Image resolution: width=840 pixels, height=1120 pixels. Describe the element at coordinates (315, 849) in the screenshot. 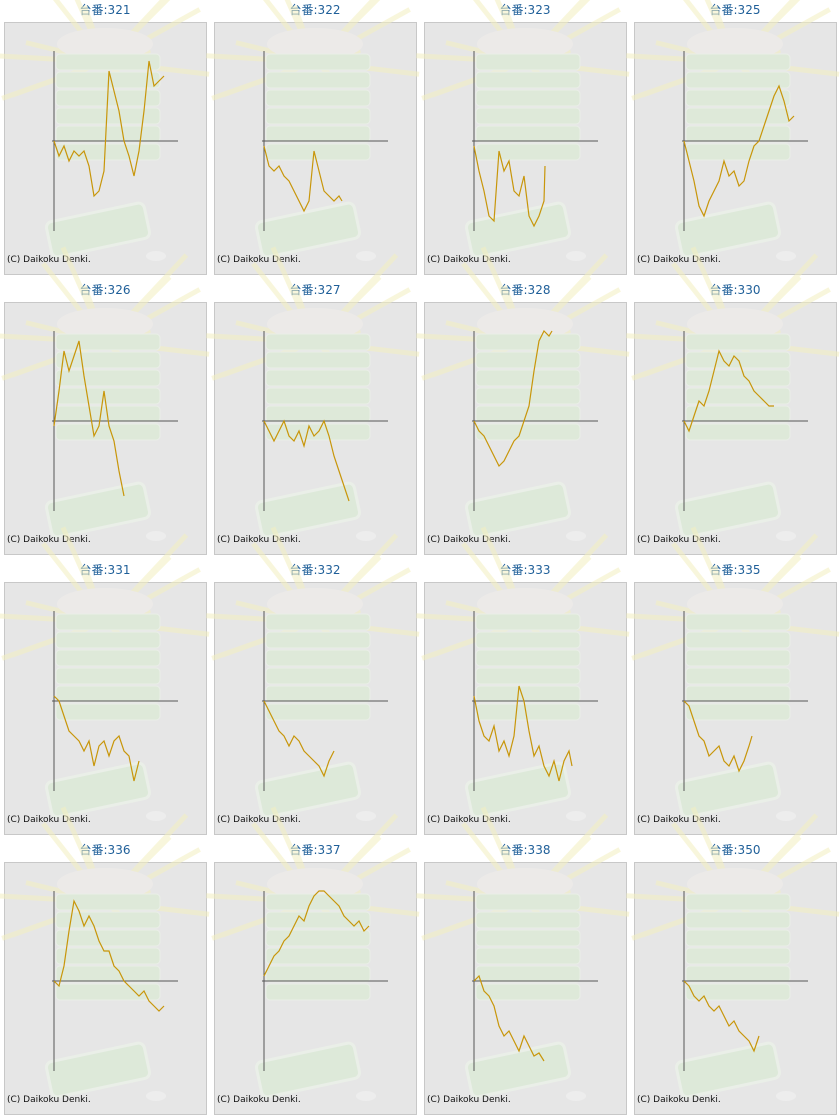

I see `chart-title: 台番:337` at that location.